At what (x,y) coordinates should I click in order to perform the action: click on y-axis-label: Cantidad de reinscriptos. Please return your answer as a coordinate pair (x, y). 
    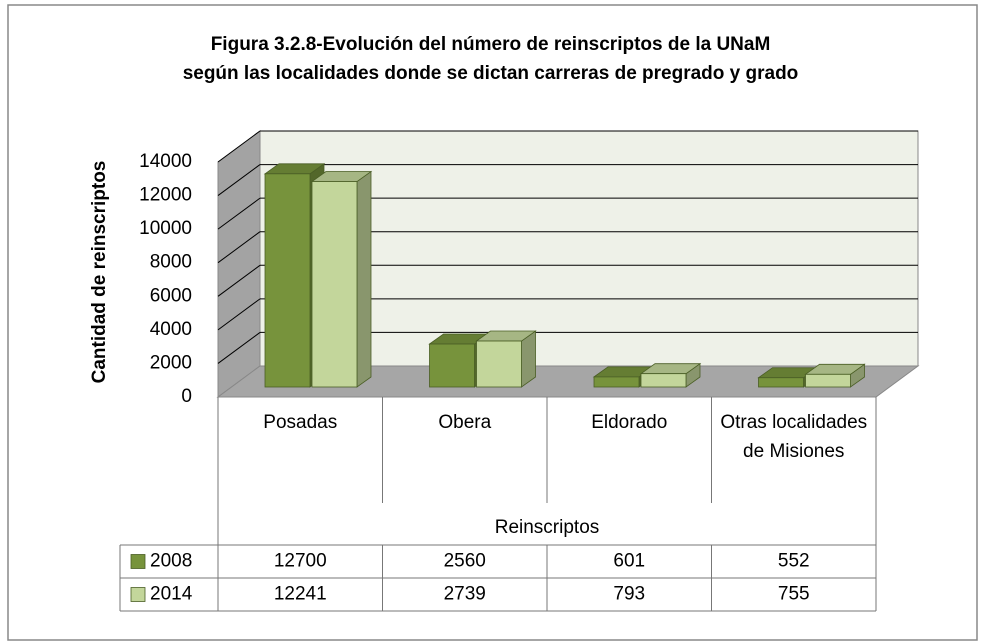
    Looking at the image, I should click on (99, 272).